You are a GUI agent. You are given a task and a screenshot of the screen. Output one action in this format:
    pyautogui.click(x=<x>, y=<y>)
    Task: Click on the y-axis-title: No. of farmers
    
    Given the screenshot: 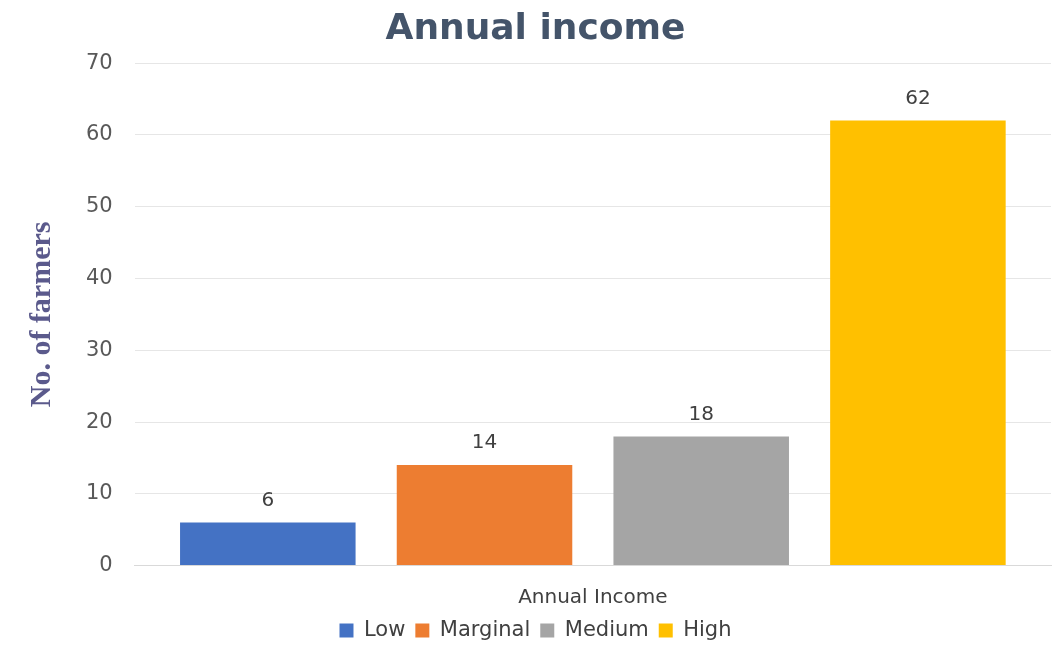 What is the action you would take?
    pyautogui.click(x=39, y=314)
    